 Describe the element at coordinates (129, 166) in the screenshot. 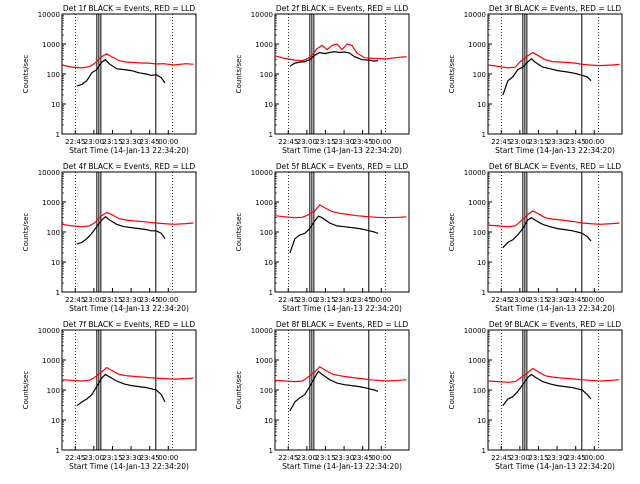

I see `chart-title: Det 4f BLACK = Events, RED = LLD` at that location.